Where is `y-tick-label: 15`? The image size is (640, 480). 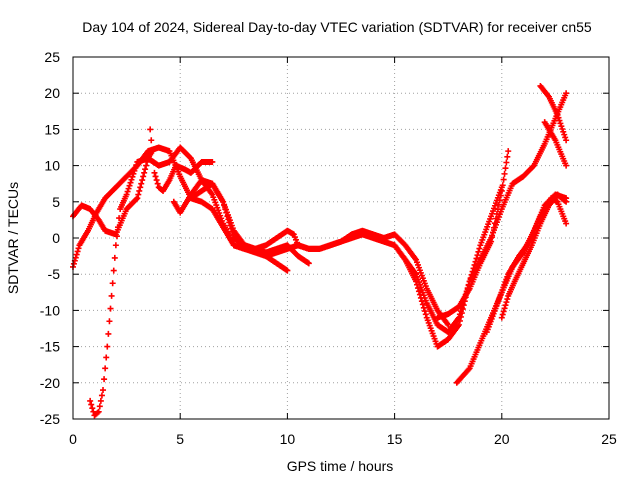
y-tick-label: 15 is located at coordinates (52, 129).